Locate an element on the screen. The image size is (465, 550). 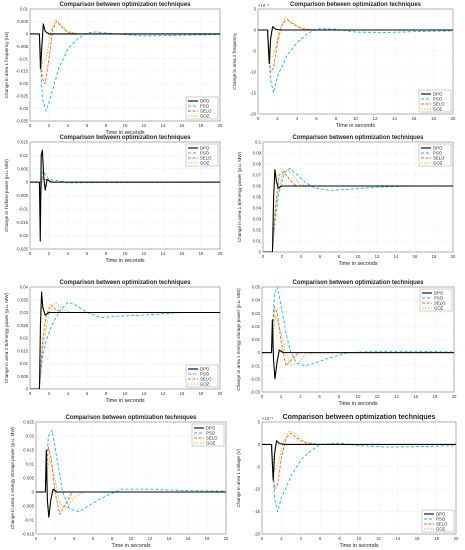
x-tick-label: 10 is located at coordinates (359, 538).